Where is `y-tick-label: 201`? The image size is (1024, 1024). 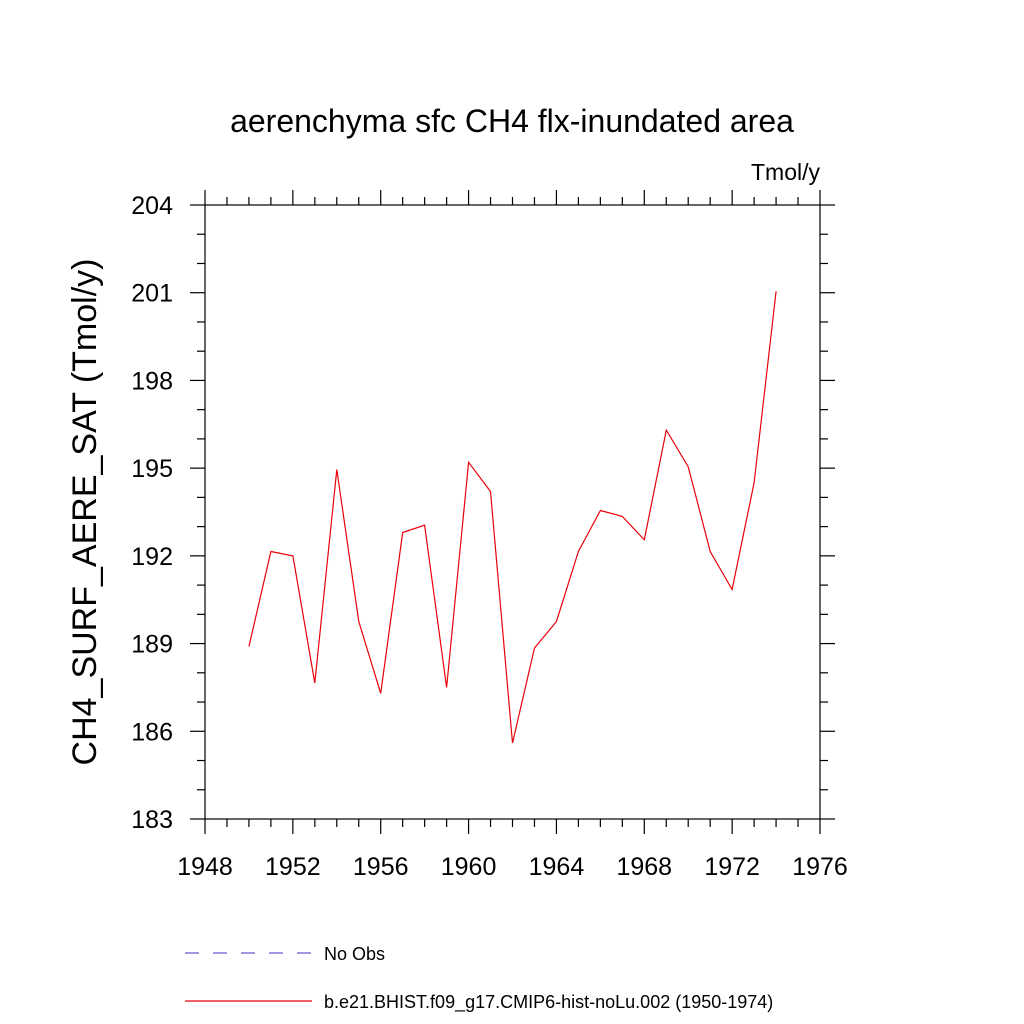 y-tick-label: 201 is located at coordinates (152, 294).